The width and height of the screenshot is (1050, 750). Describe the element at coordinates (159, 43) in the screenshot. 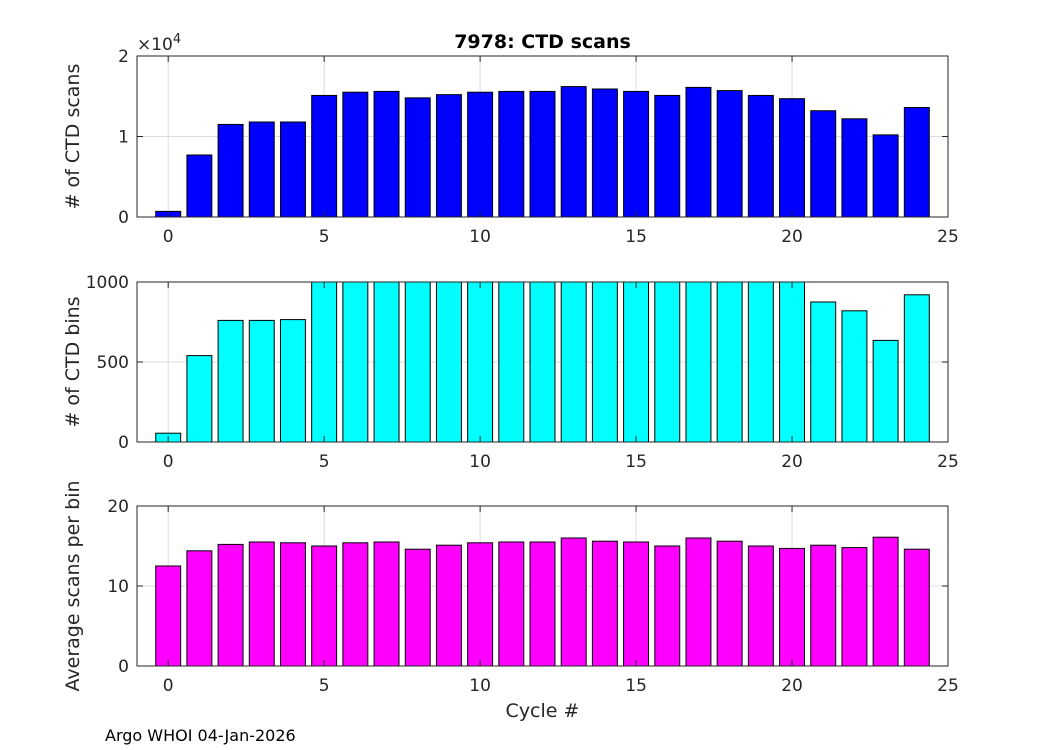

I see `y-exponent-label: ×10⁴` at that location.